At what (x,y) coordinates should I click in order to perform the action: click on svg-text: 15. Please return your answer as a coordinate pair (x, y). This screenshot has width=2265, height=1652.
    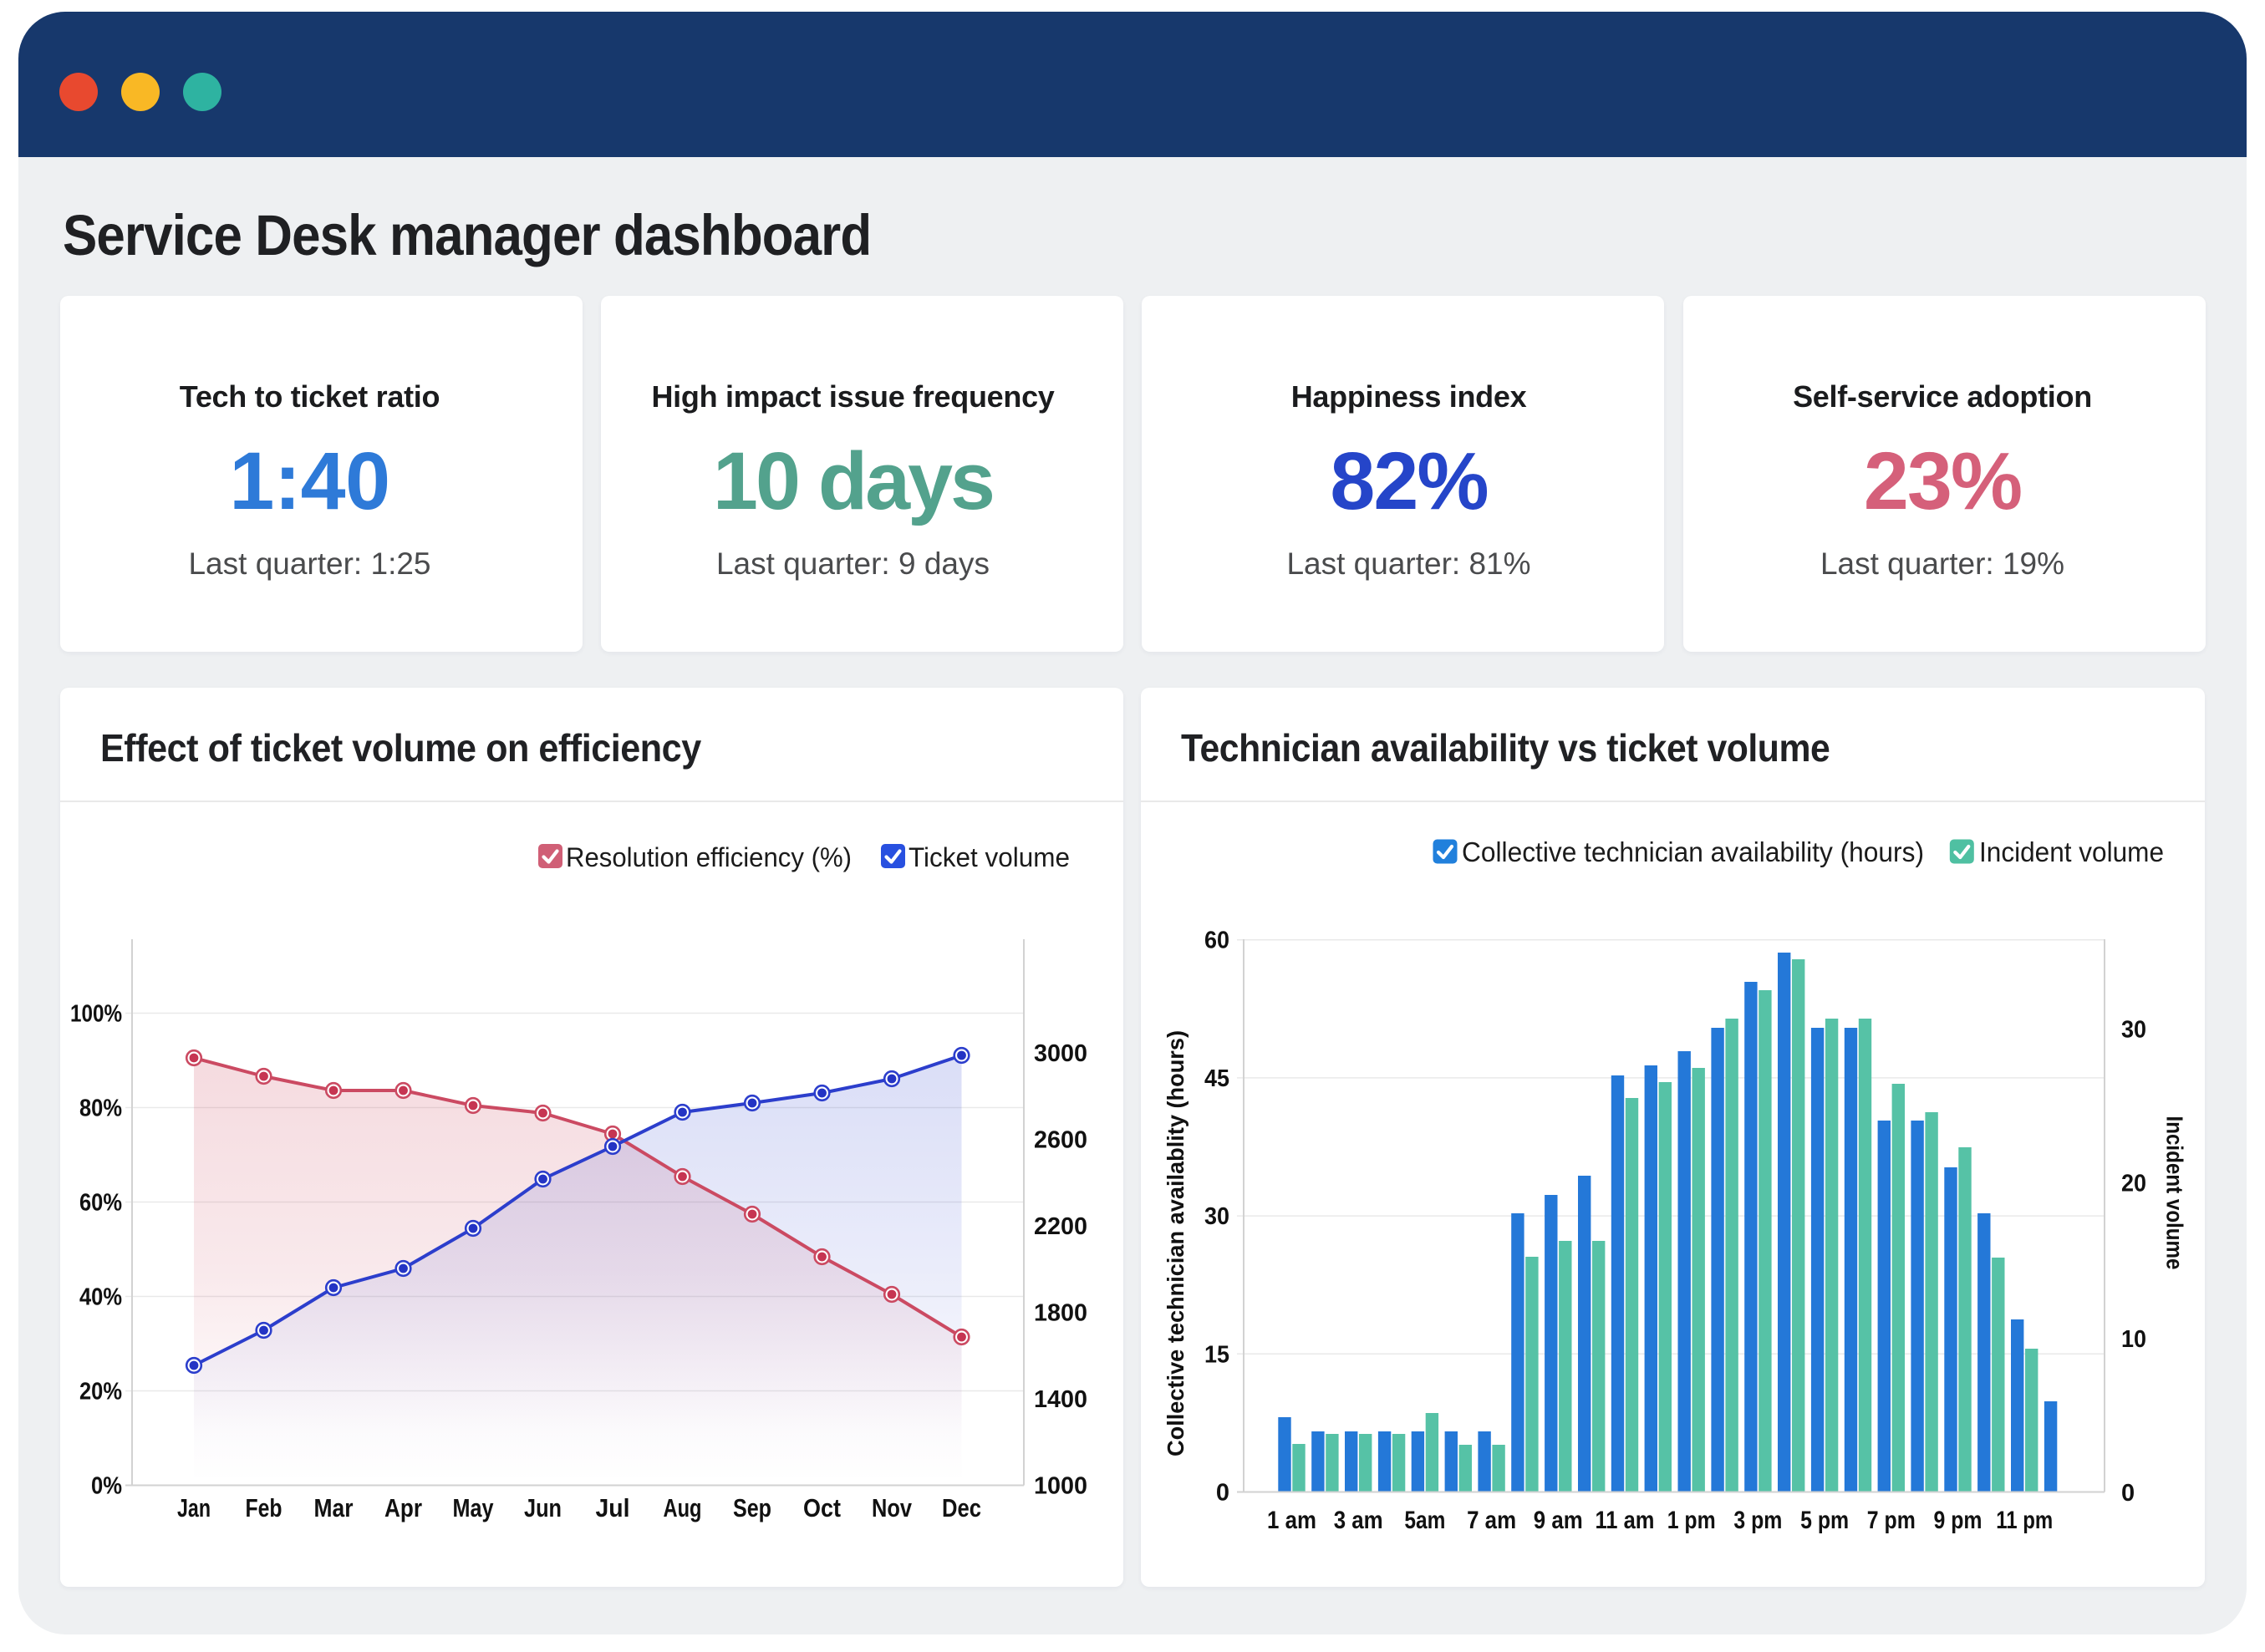
    Looking at the image, I should click on (1216, 1355).